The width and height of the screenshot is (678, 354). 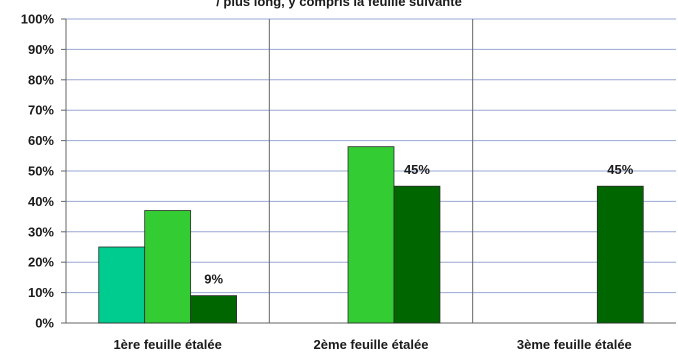 What do you see at coordinates (41, 292) in the screenshot?
I see `y-tick-label: 10%` at bounding box center [41, 292].